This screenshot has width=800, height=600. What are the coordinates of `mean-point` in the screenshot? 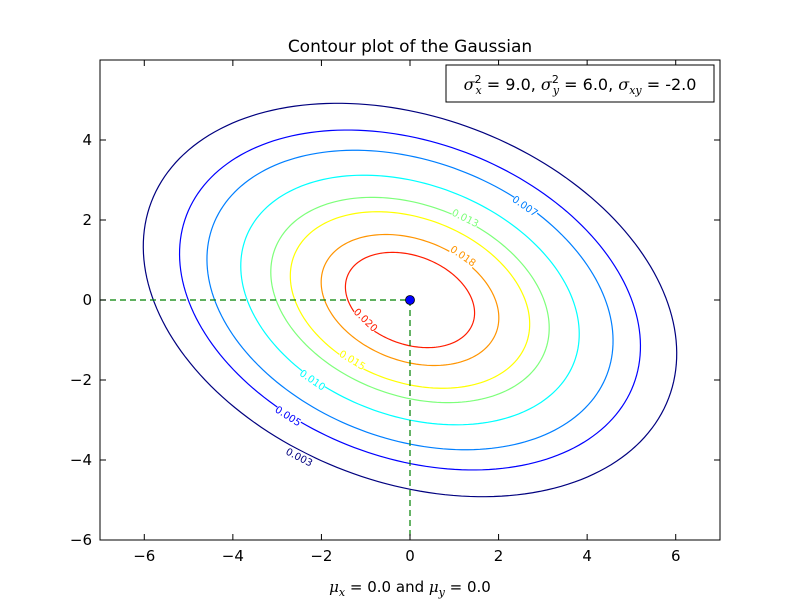 It's located at (410, 300).